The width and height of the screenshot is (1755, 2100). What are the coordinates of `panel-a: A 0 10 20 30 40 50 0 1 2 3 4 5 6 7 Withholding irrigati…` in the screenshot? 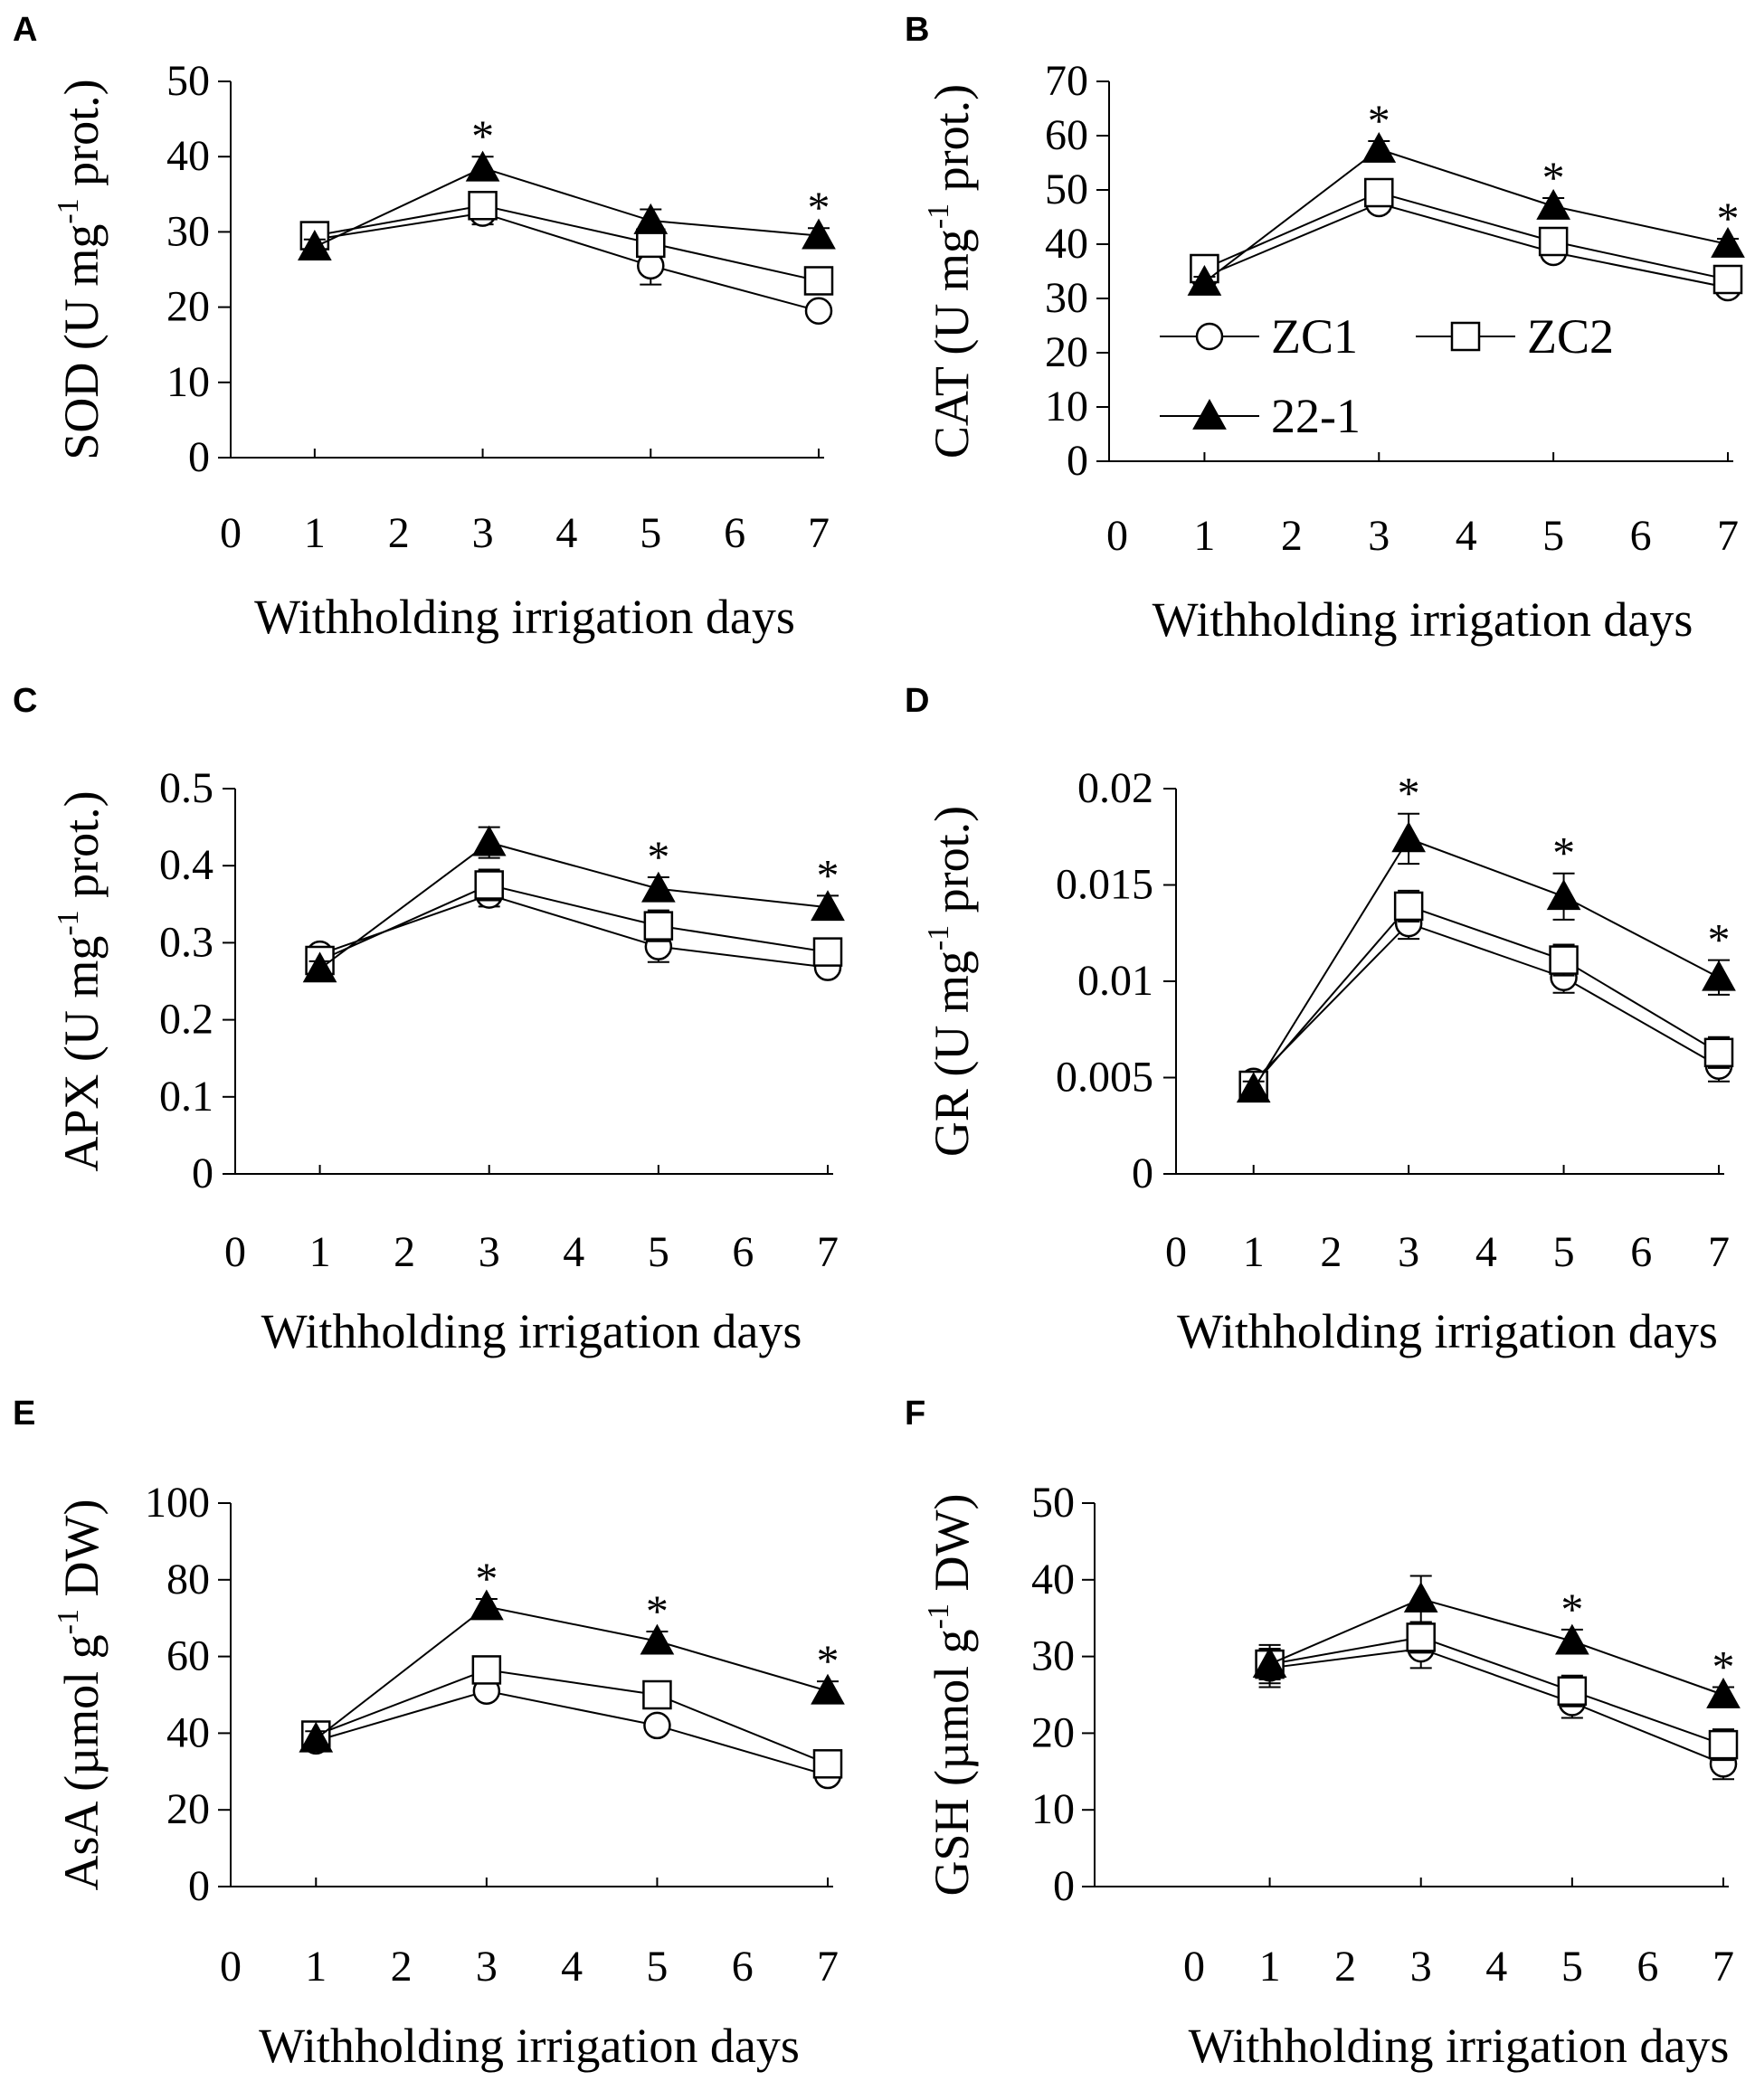 It's located at (424, 327).